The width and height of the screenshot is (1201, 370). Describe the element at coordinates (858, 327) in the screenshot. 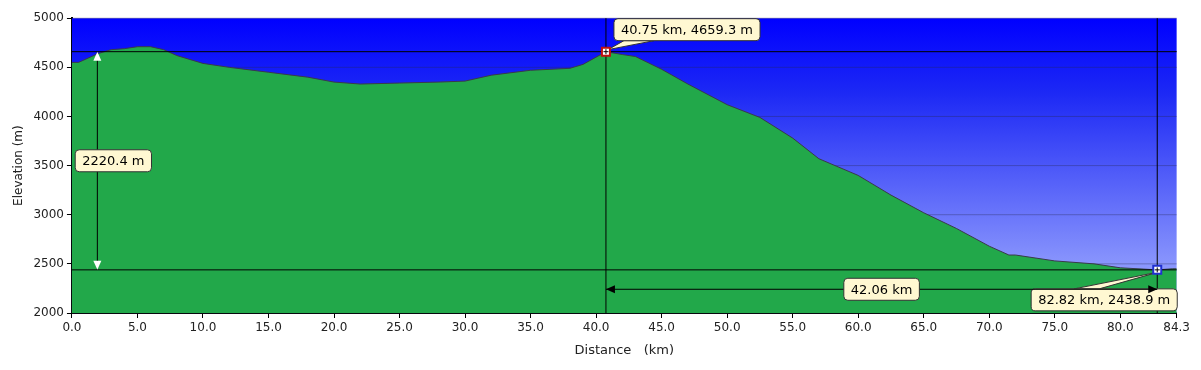

I see `x-tick-label: 60.0` at that location.